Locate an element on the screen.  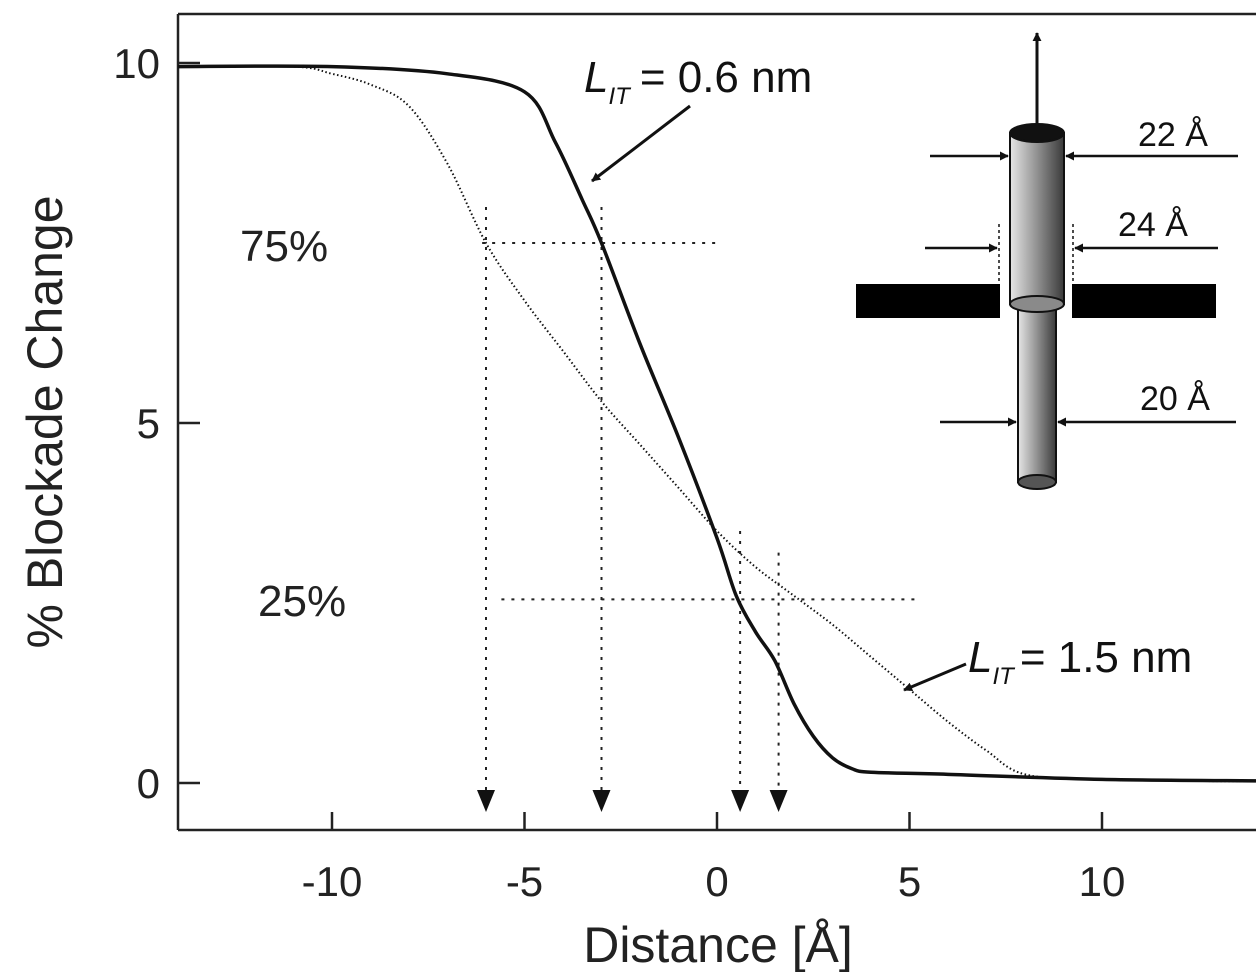
annotation-0p6nm-value: = 0.6 nm is located at coordinates (726, 77).